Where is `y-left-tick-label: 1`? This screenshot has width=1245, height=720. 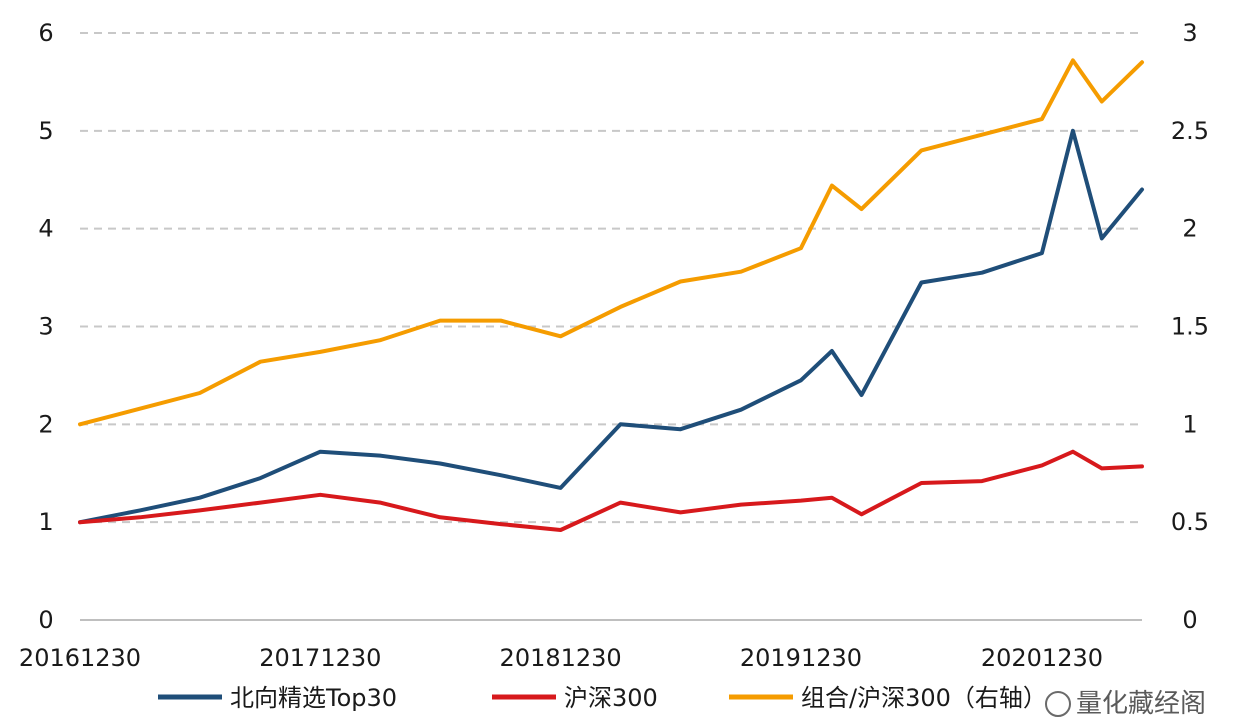
y-left-tick-label: 1 is located at coordinates (45, 522).